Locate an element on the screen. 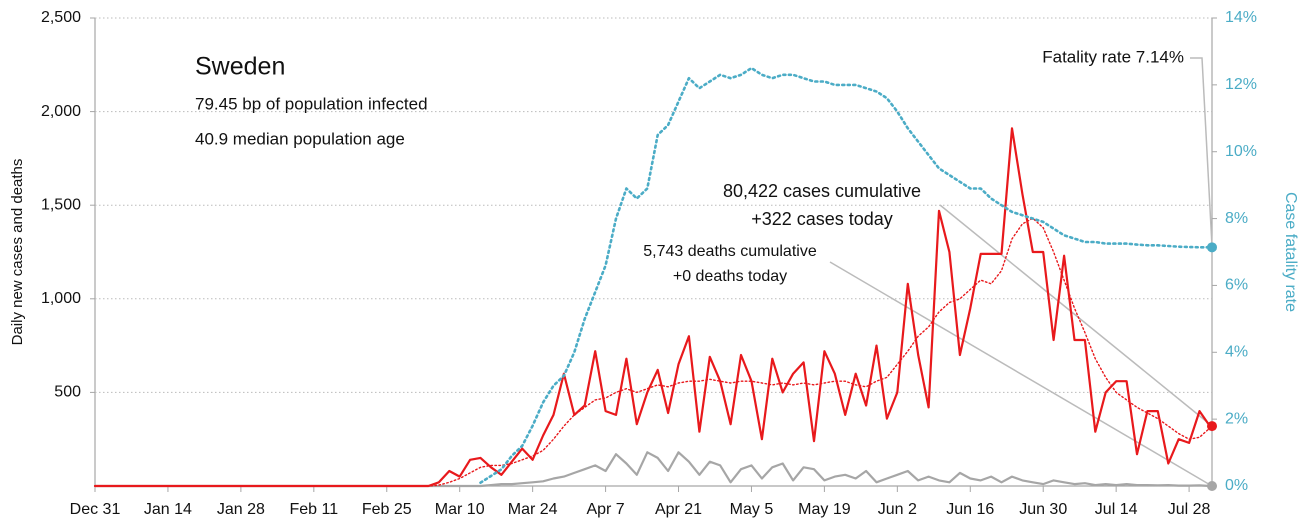  y2-tick-label: 4% is located at coordinates (1236, 352).